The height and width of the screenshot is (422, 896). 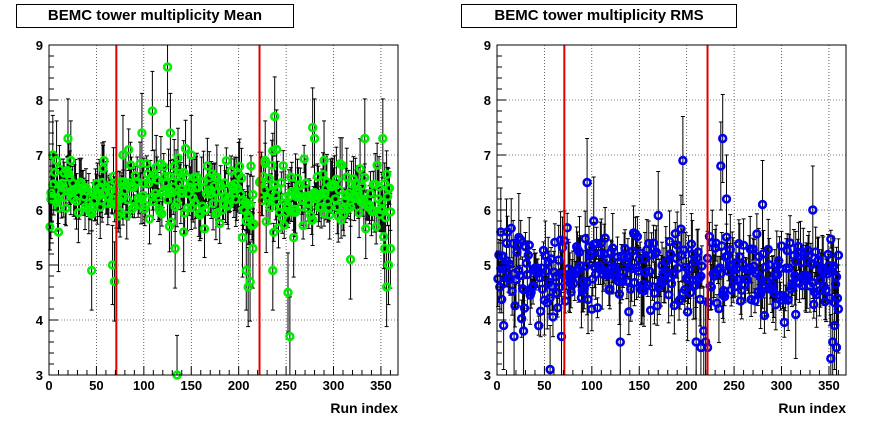 I want to click on y-tick-label: 3, so click(x=39, y=375).